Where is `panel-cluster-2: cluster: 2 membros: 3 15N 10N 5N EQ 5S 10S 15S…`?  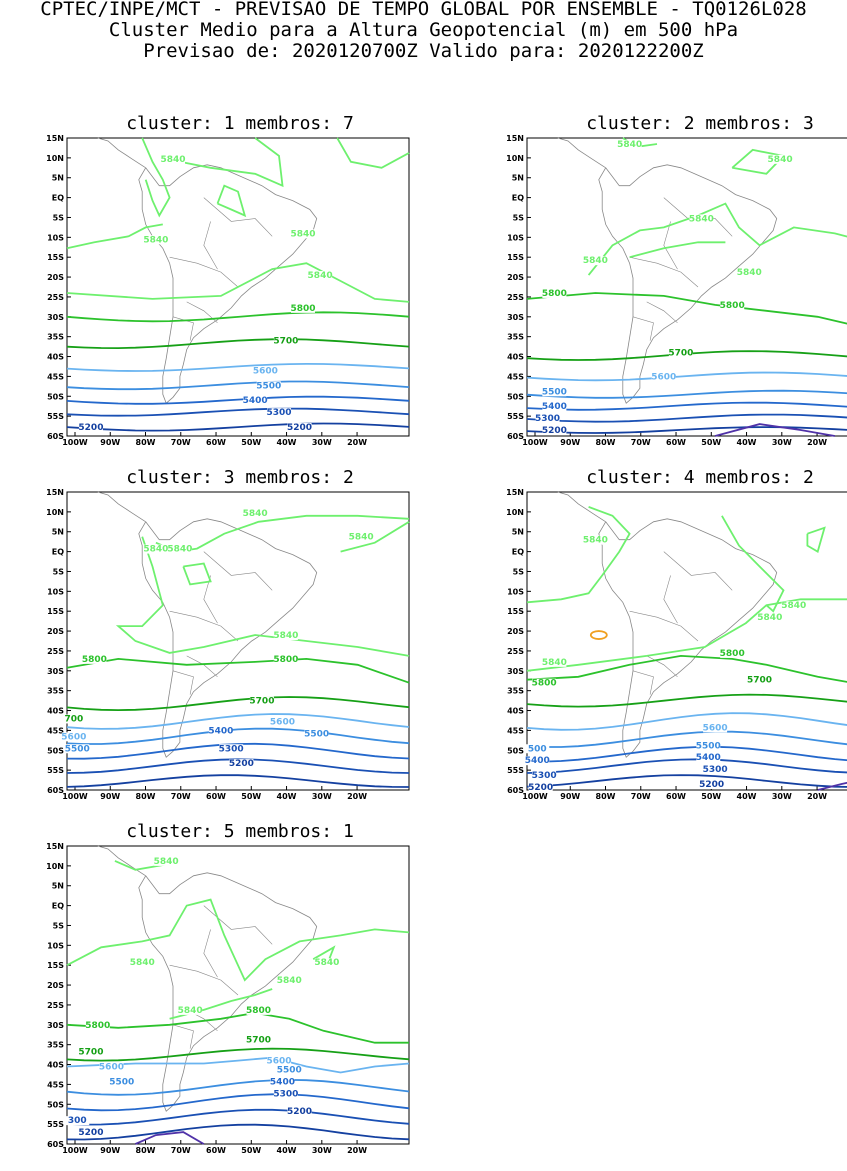
panel-cluster-2: cluster: 2 membros: 3 15N 10N 5N EQ 5S 10S 15S… is located at coordinates (666, 280).